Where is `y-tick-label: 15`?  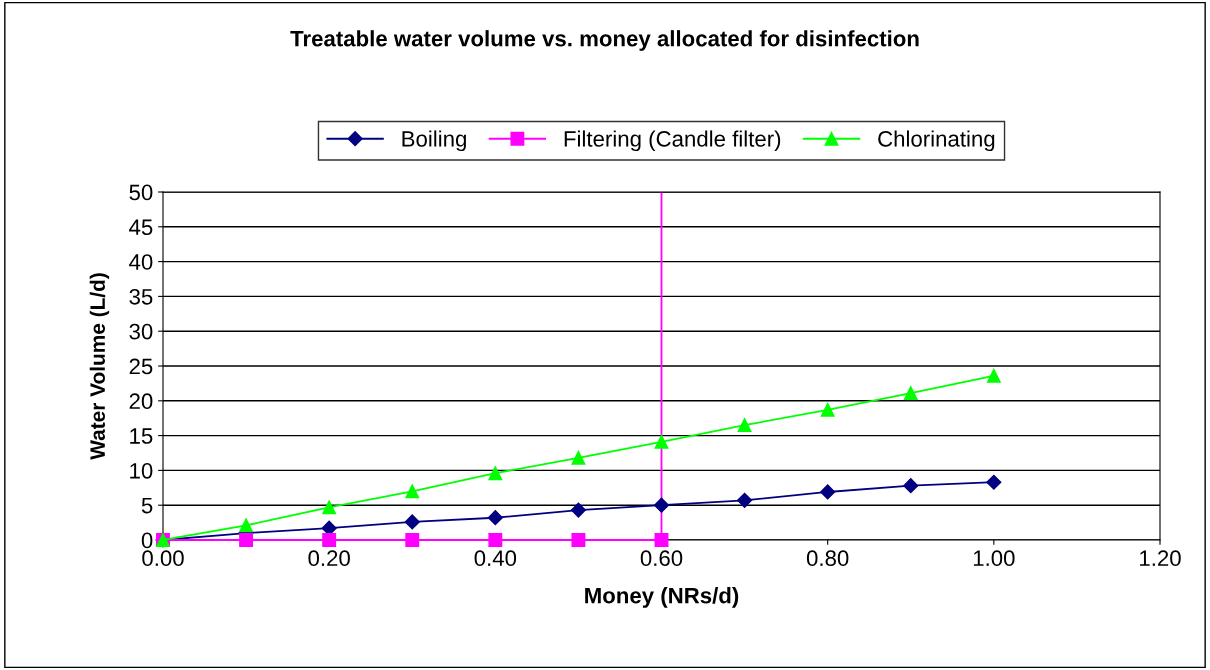
y-tick-label: 15 is located at coordinates (141, 436).